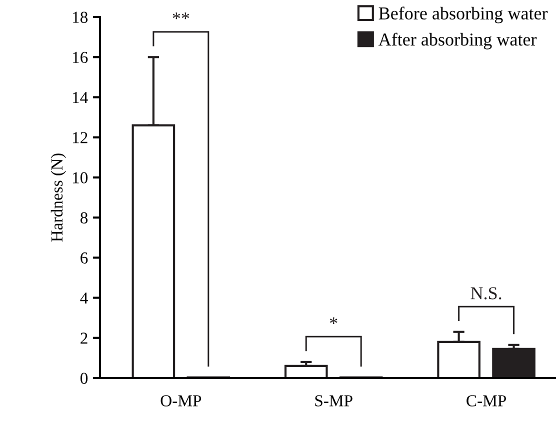 Image resolution: width=560 pixels, height=423 pixels. What do you see at coordinates (84, 218) in the screenshot?
I see `y-tick-label: 8` at bounding box center [84, 218].